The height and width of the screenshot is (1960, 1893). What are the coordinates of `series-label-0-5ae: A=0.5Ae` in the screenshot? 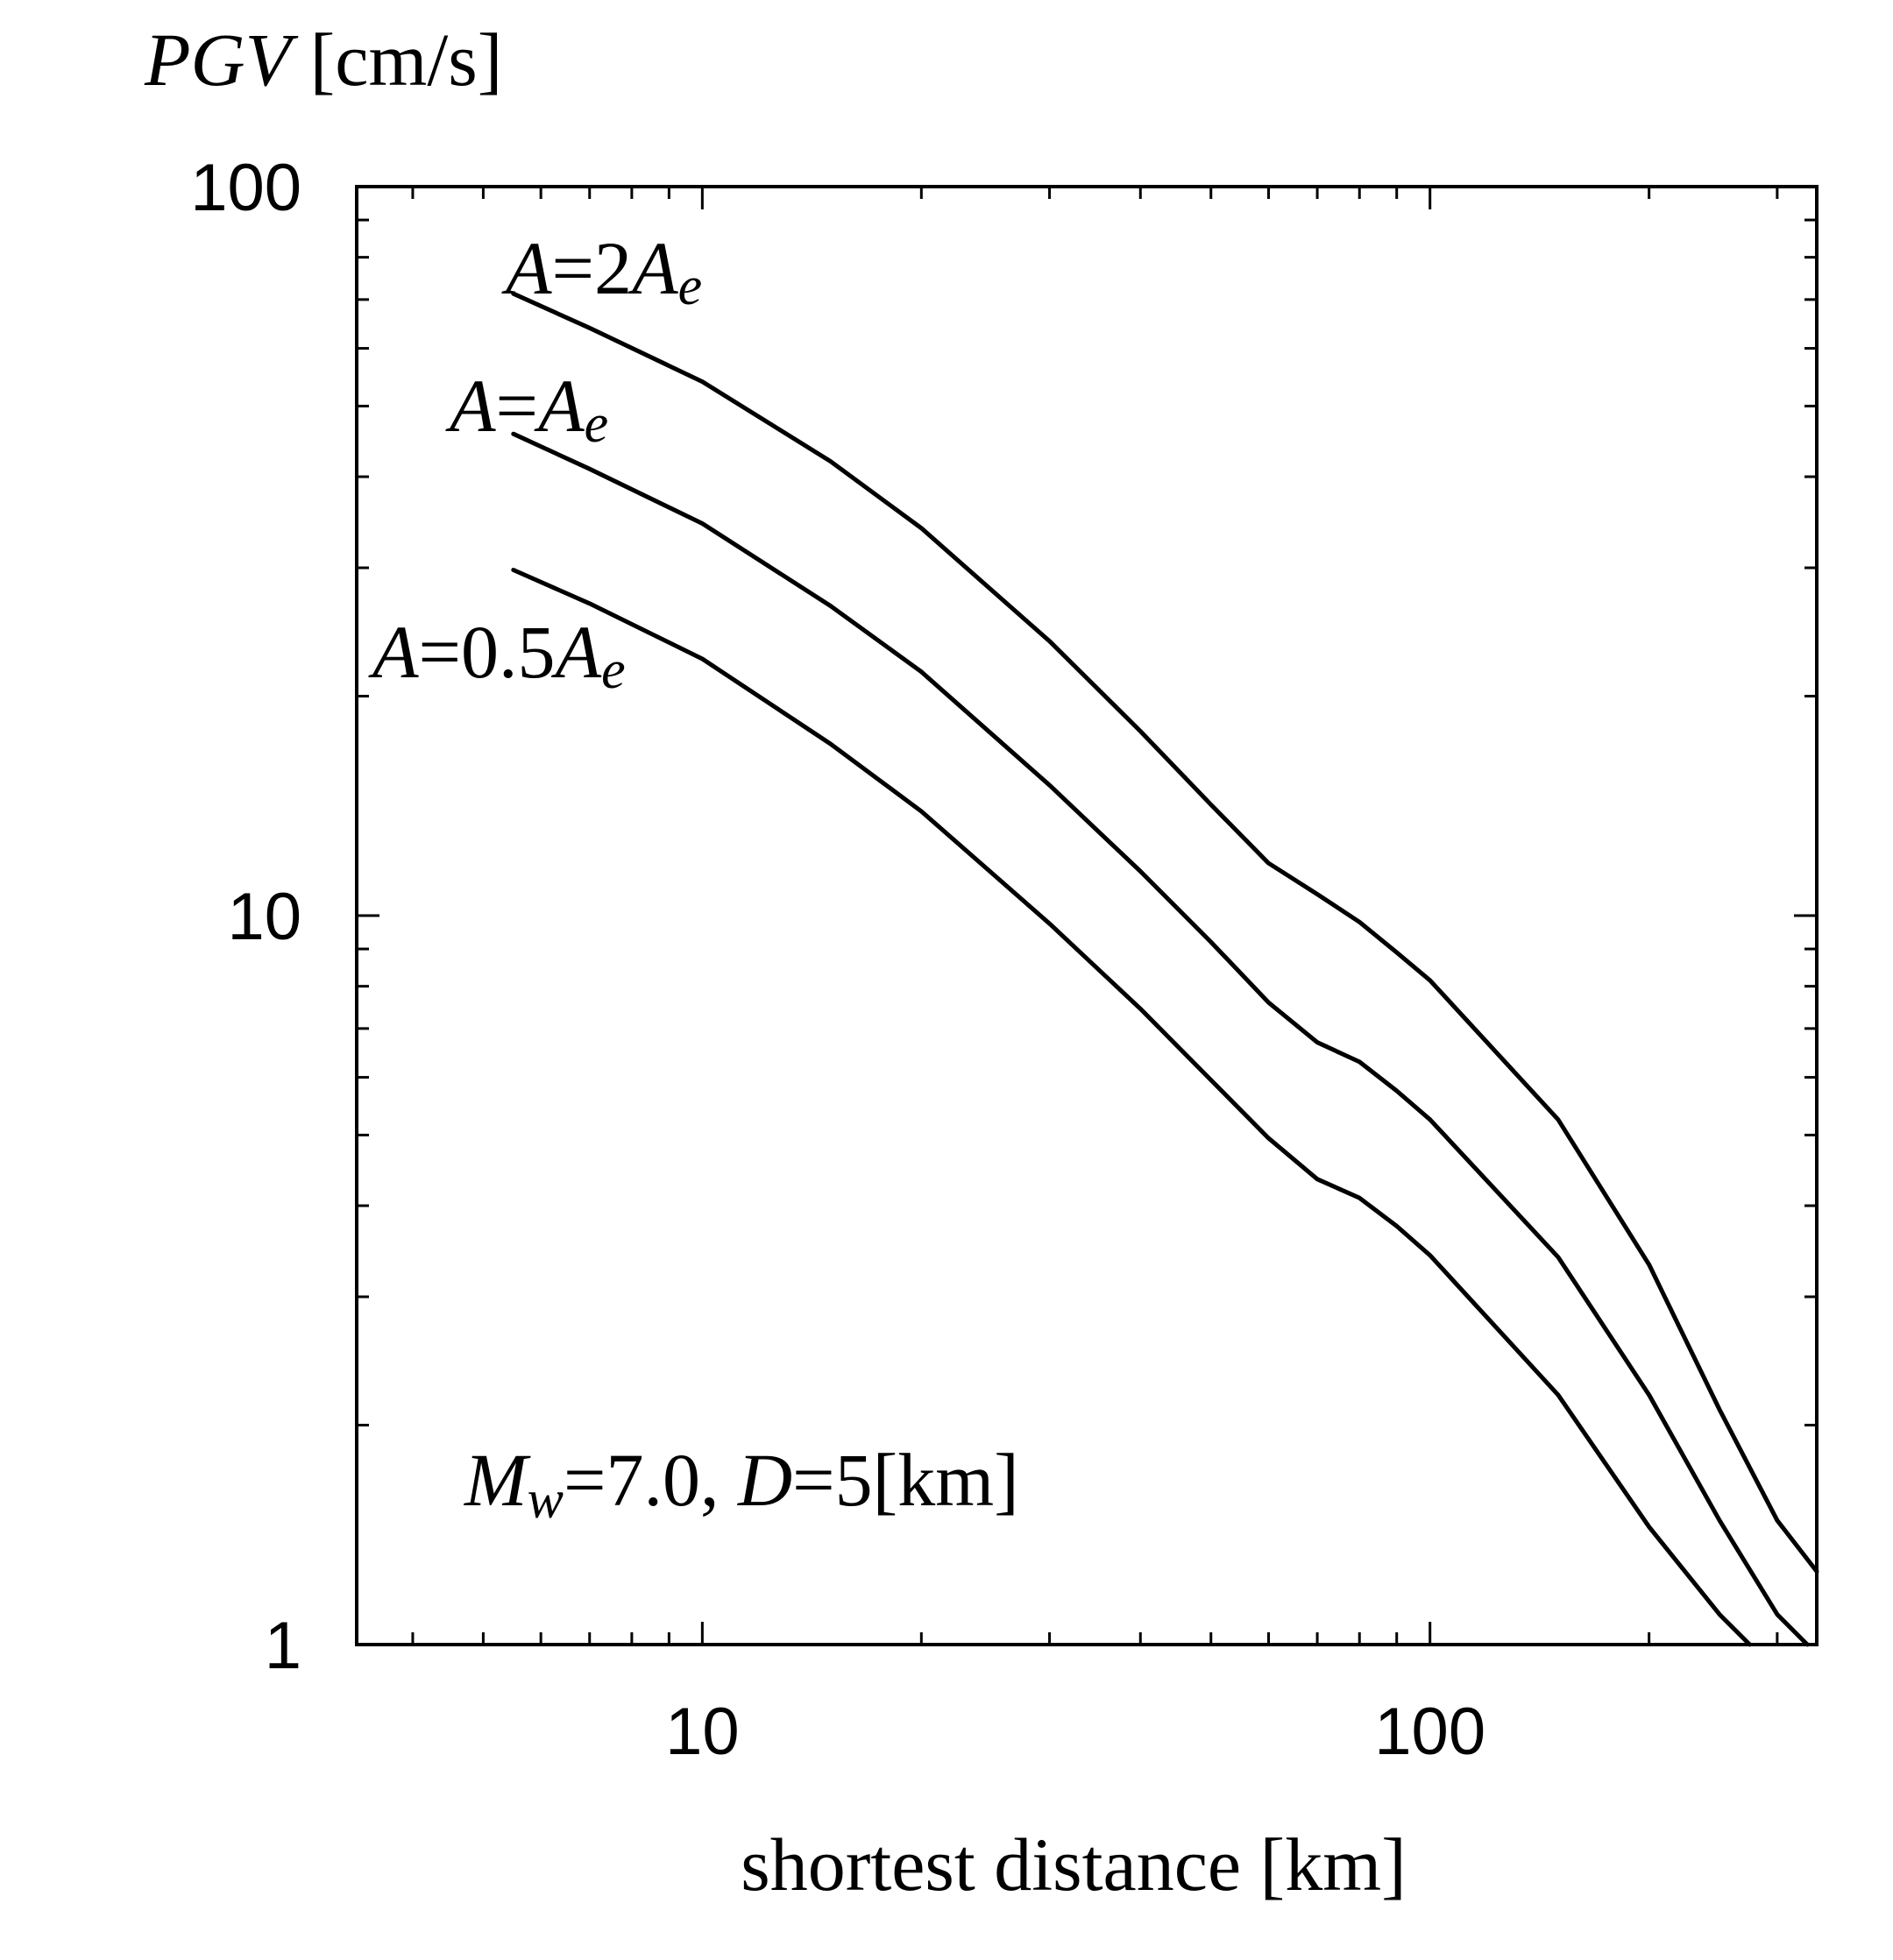 It's located at (497, 655).